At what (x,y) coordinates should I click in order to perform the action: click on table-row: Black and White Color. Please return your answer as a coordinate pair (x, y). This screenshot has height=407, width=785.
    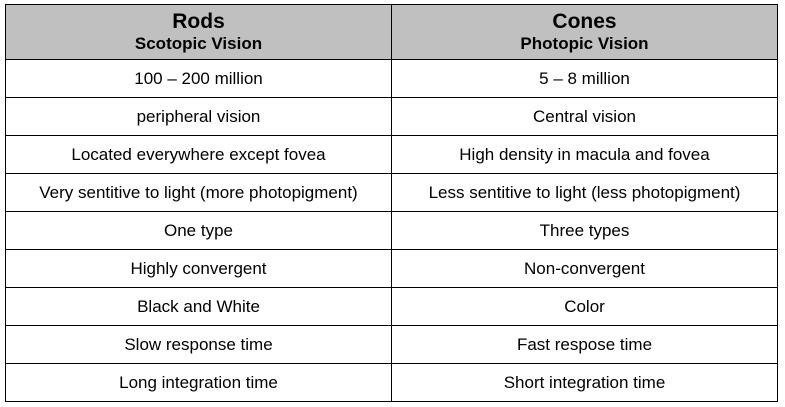
    Looking at the image, I should click on (391, 306).